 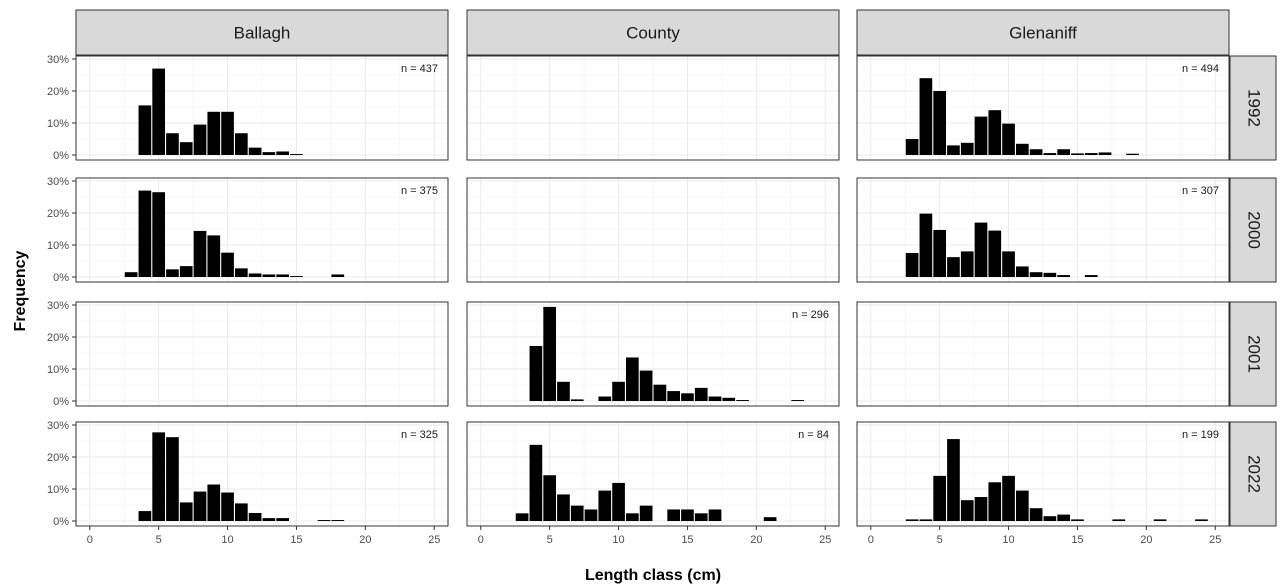 I want to click on row-strip-2000: 2000, so click(x=1253, y=230).